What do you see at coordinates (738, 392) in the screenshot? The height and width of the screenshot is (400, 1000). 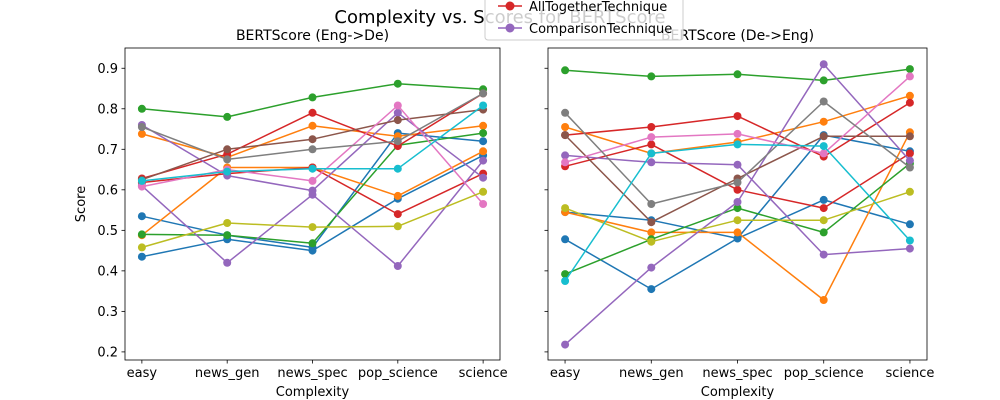 I see `x-axis-label-de-eng: Complexity` at bounding box center [738, 392].